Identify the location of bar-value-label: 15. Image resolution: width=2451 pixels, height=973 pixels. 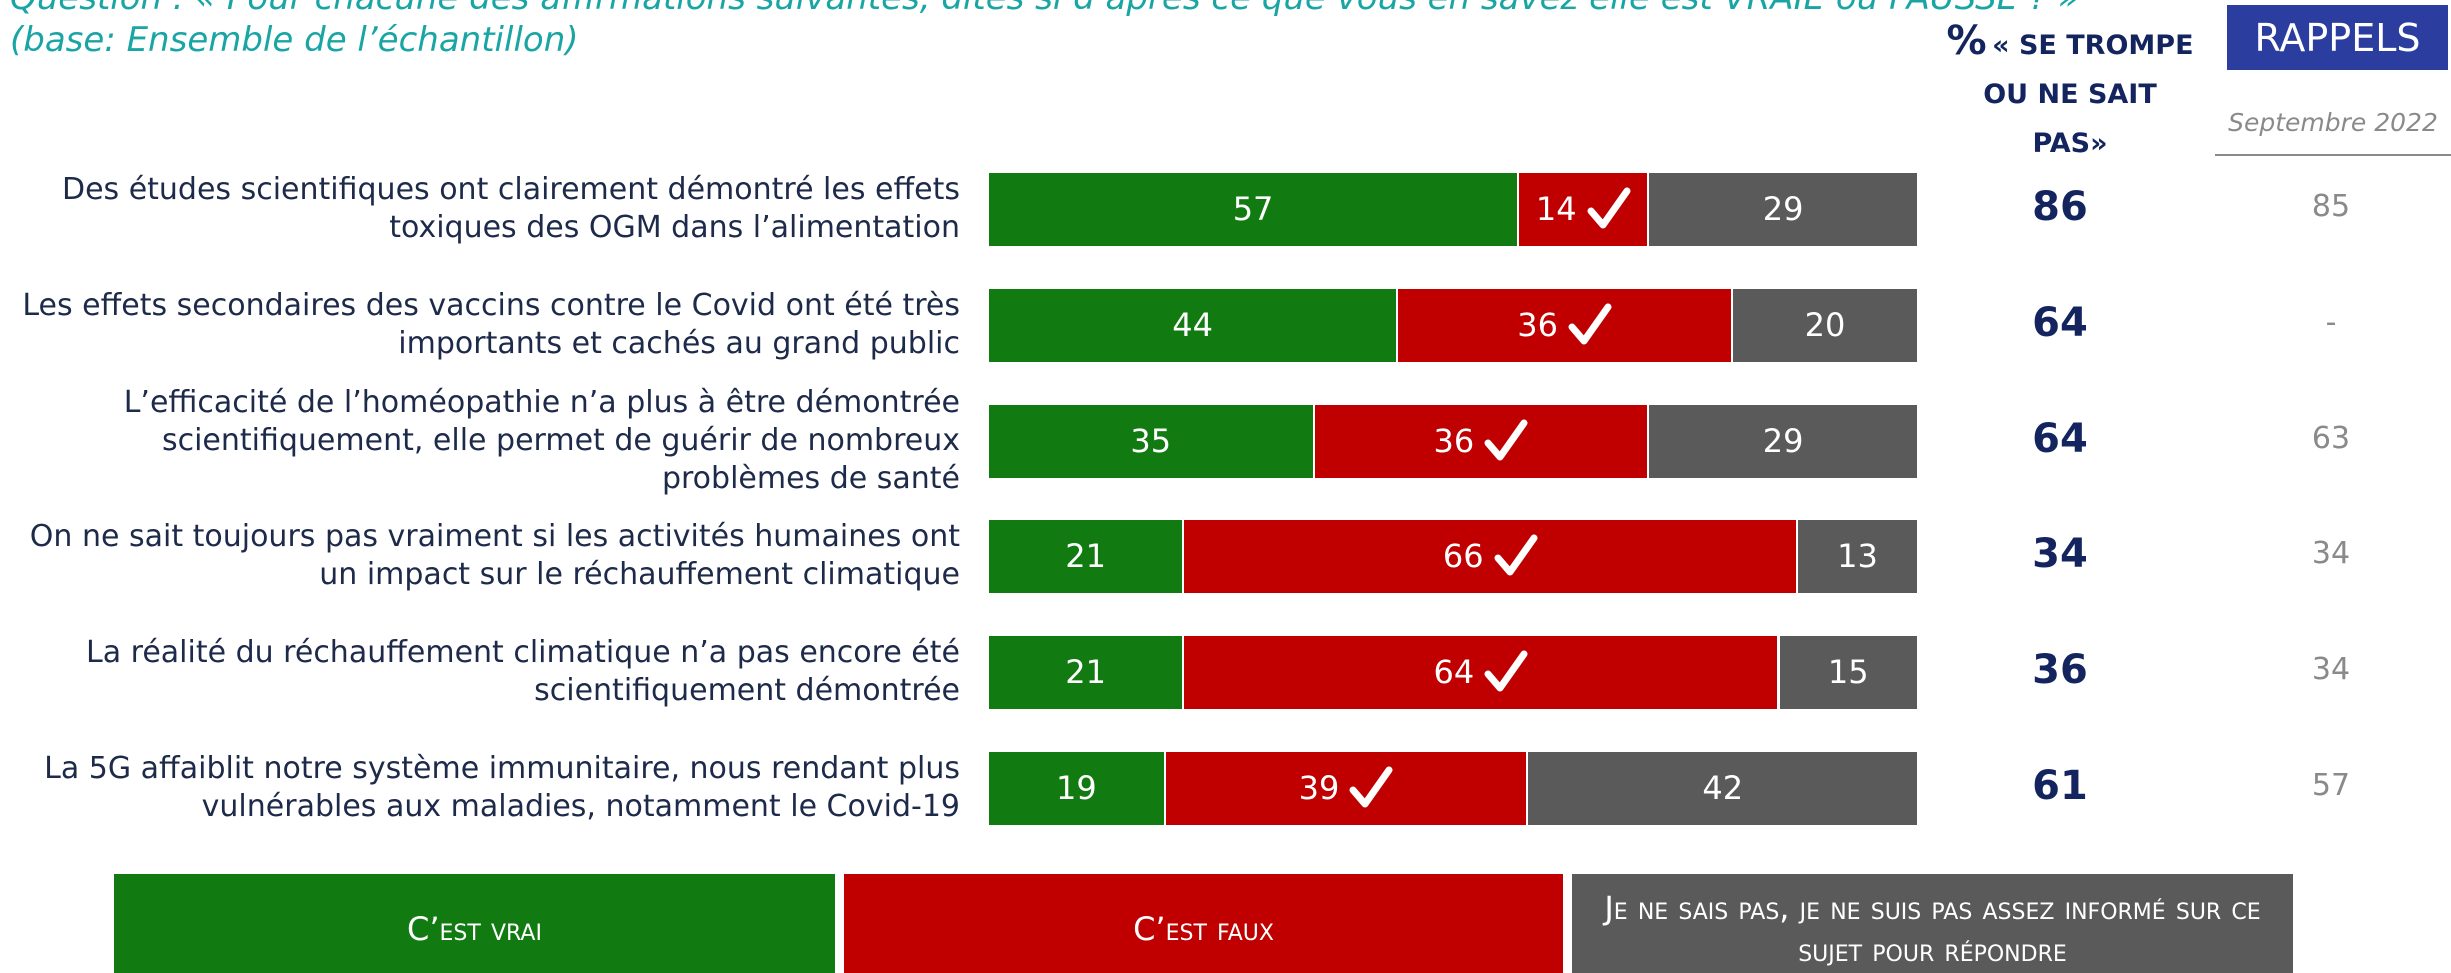
(1848, 672).